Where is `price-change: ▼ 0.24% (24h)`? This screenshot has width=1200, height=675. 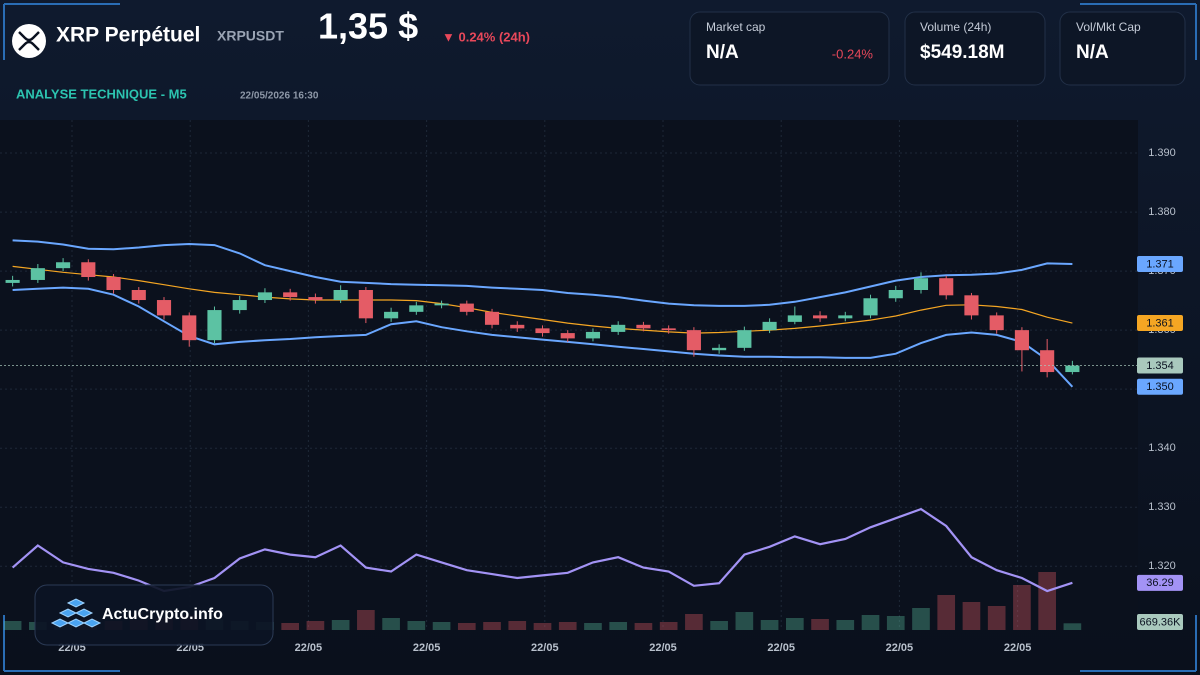 price-change: ▼ 0.24% (24h) is located at coordinates (486, 36).